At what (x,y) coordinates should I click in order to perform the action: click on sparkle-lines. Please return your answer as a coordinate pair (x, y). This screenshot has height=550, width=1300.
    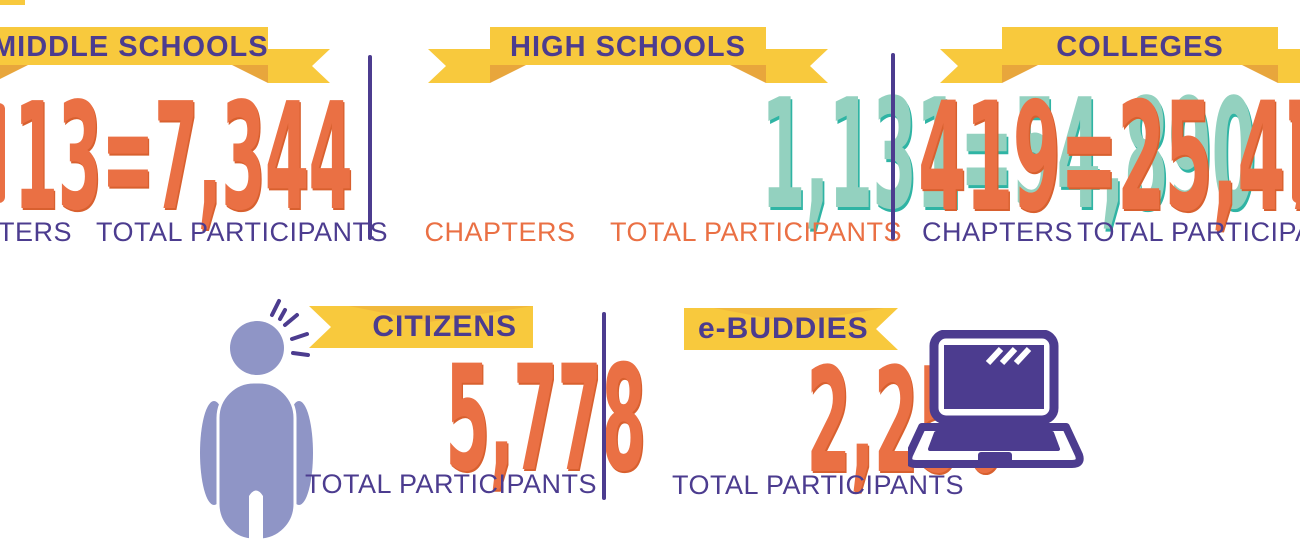
    Looking at the image, I should click on (290, 328).